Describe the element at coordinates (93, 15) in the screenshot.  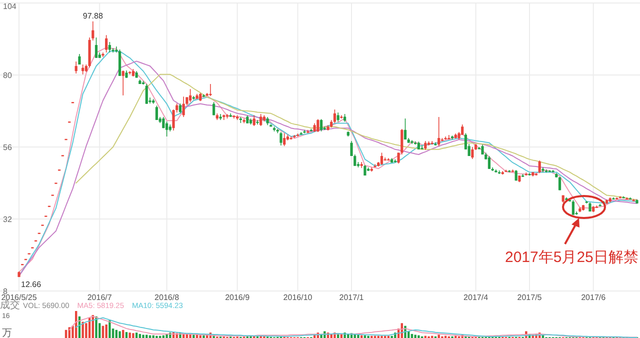
I see `annotation: 97.88` at that location.